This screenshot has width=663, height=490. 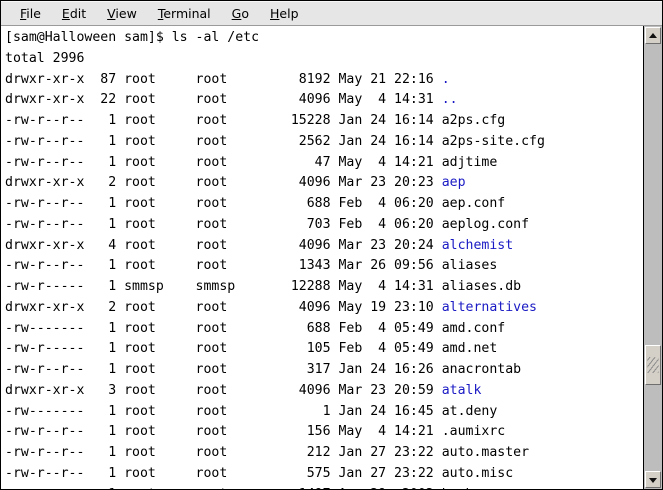 I want to click on file-name: aep, so click(x=453, y=183).